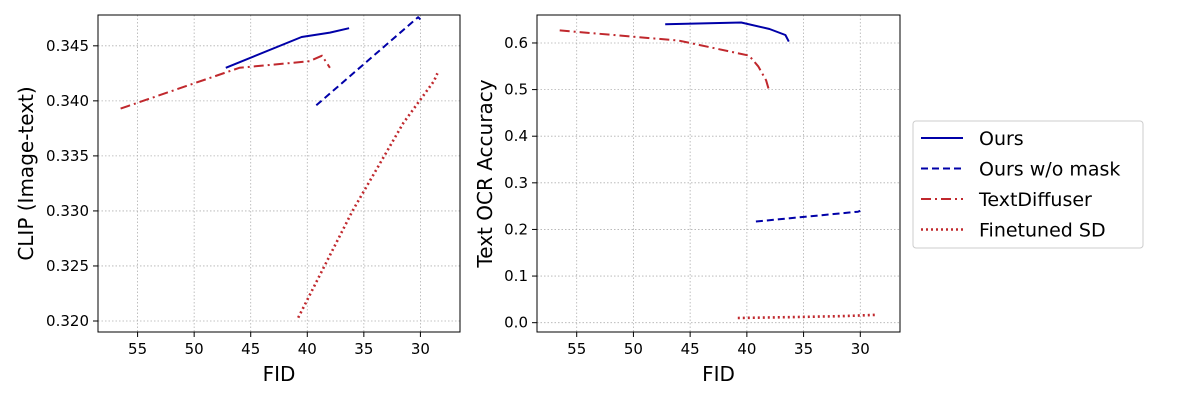 This screenshot has height=400, width=1200. Describe the element at coordinates (67, 266) in the screenshot. I see `y-tick-label: 0.325` at that location.